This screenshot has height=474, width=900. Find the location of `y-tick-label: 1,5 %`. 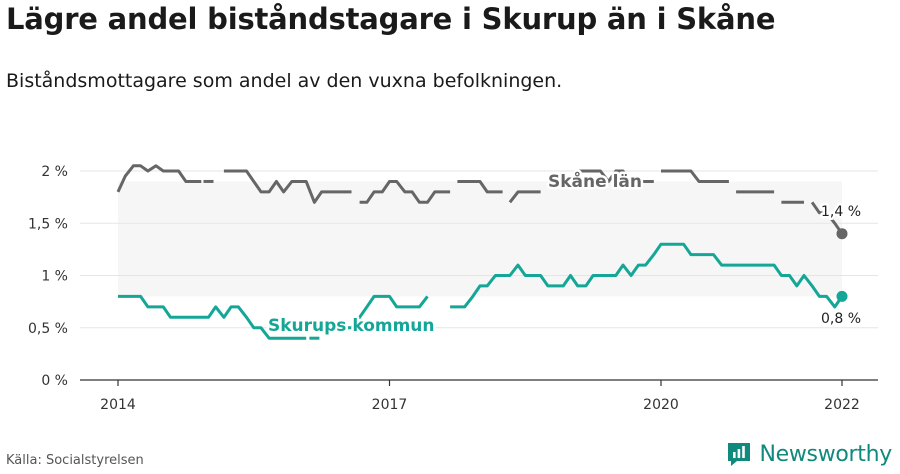

y-tick-label: 1,5 % is located at coordinates (48, 224).